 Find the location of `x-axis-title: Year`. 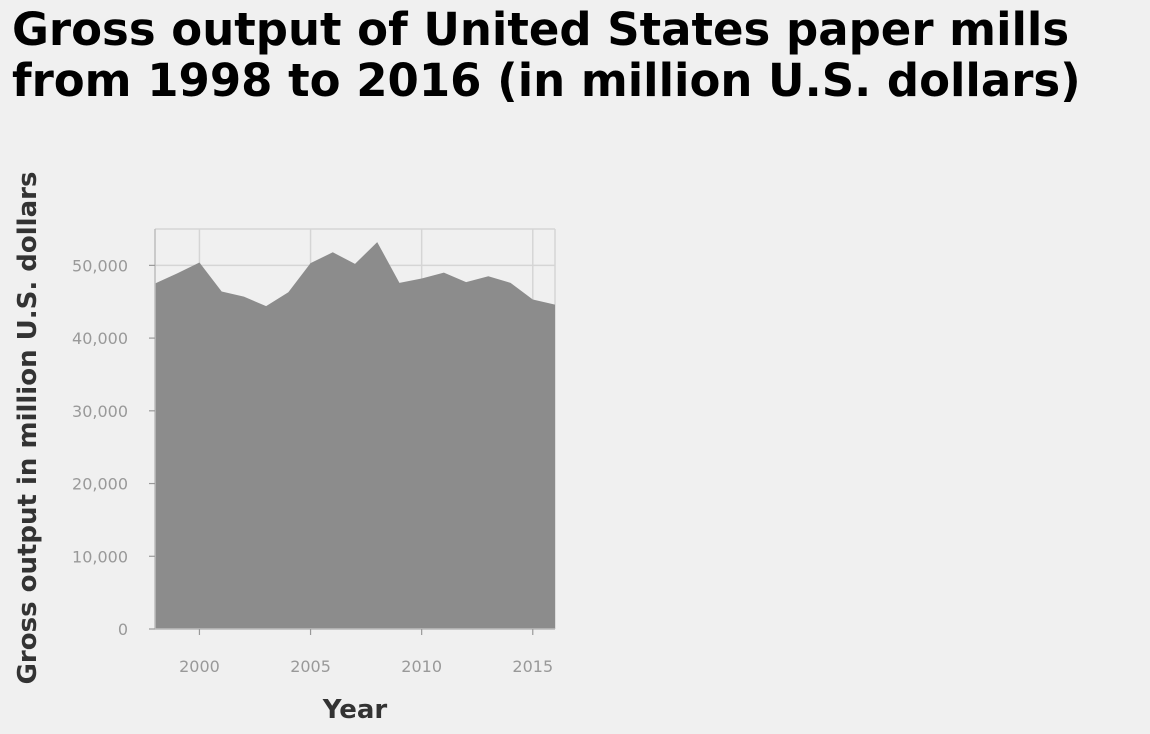

x-axis-title: Year is located at coordinates (355, 710).